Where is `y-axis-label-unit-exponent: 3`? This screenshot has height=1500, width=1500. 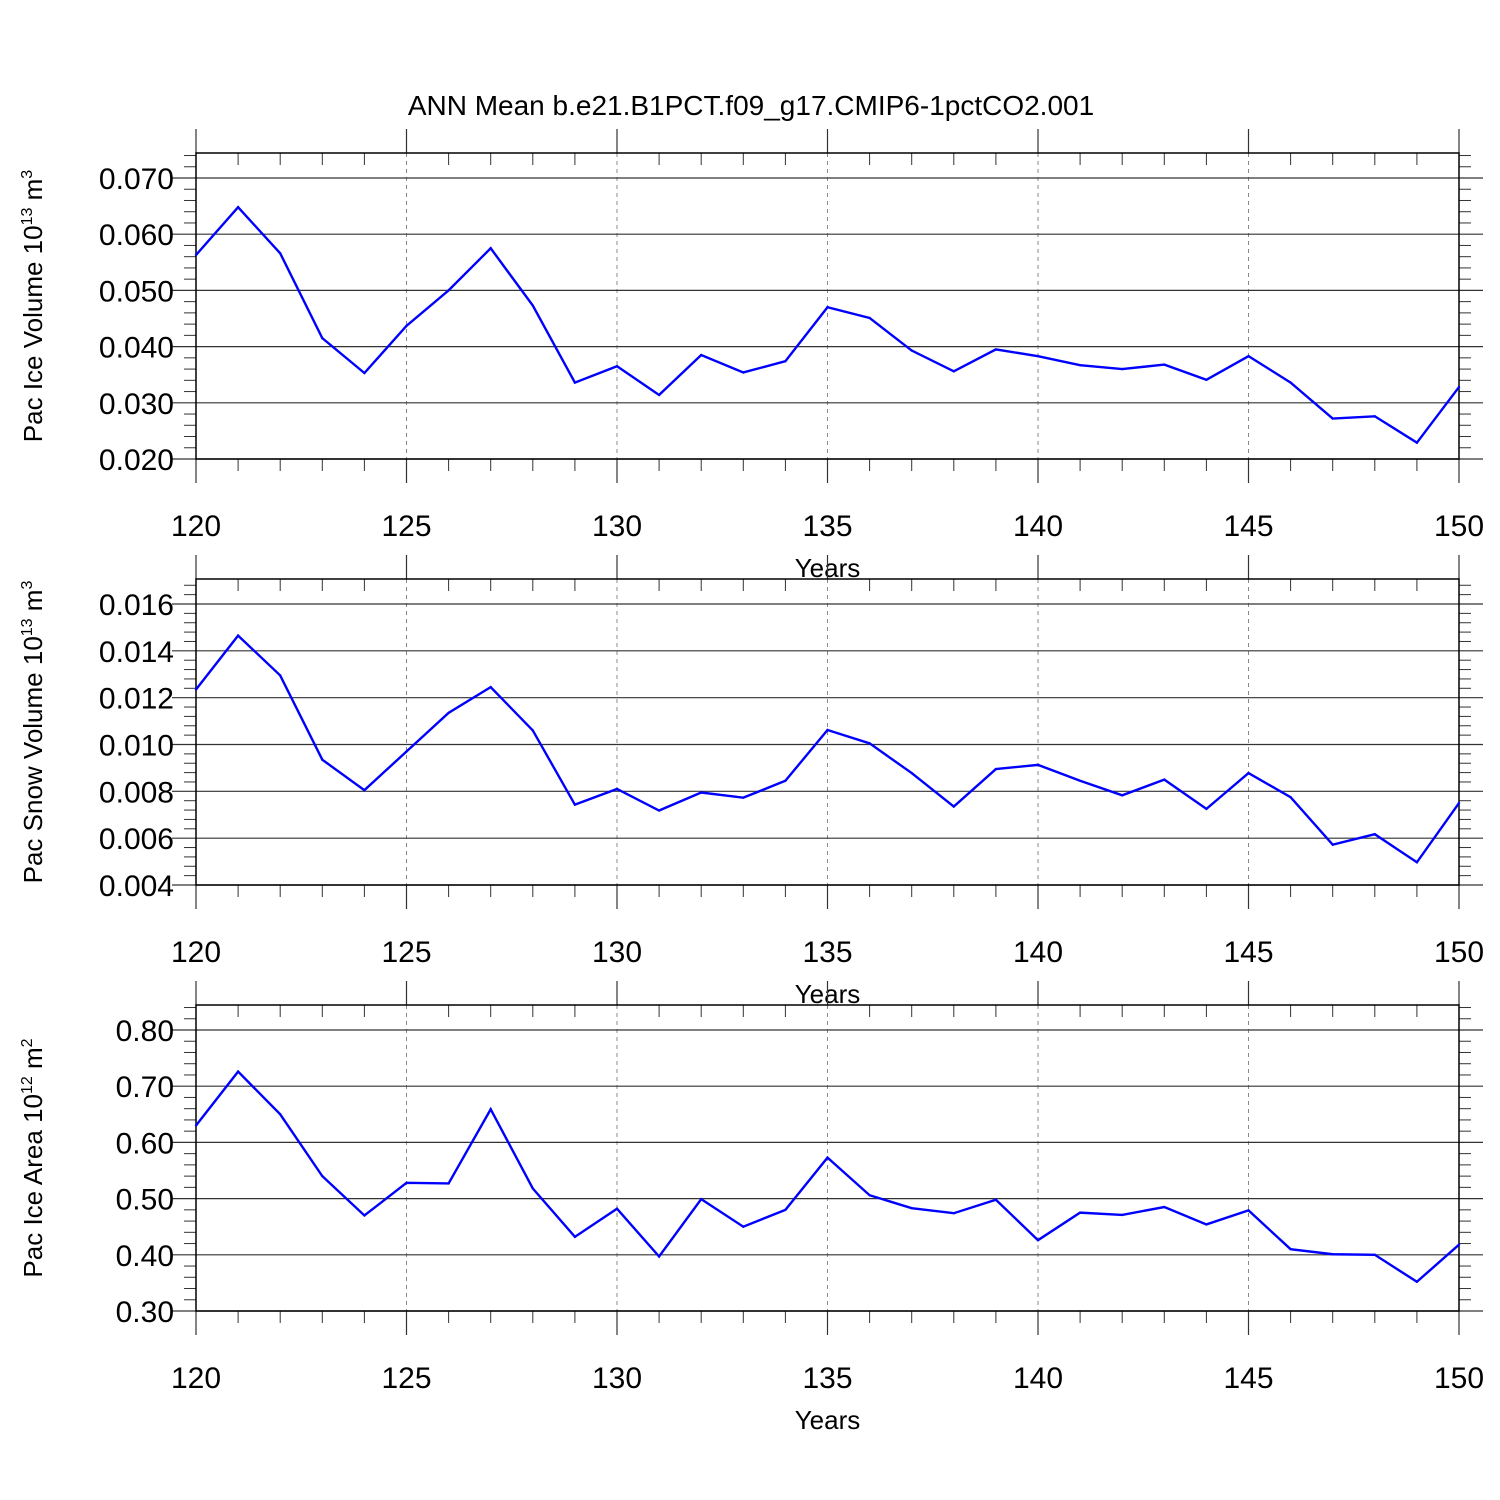
y-axis-label-unit-exponent: 3 is located at coordinates (27, 174).